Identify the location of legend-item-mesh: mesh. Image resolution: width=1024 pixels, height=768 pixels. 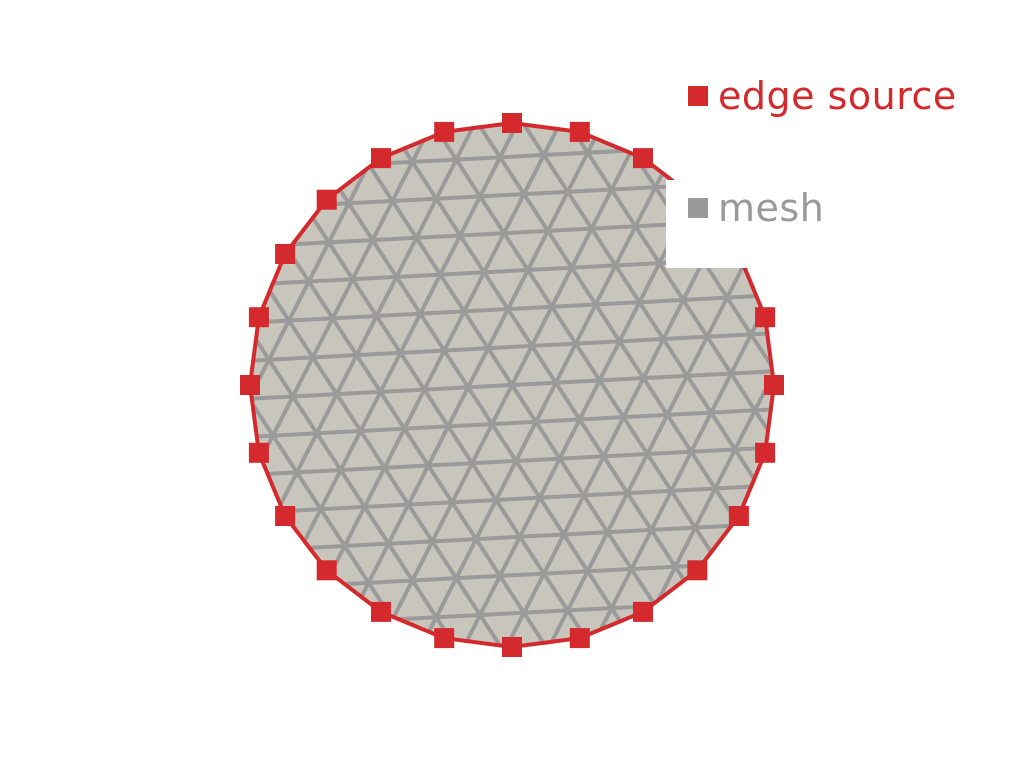
(756, 208).